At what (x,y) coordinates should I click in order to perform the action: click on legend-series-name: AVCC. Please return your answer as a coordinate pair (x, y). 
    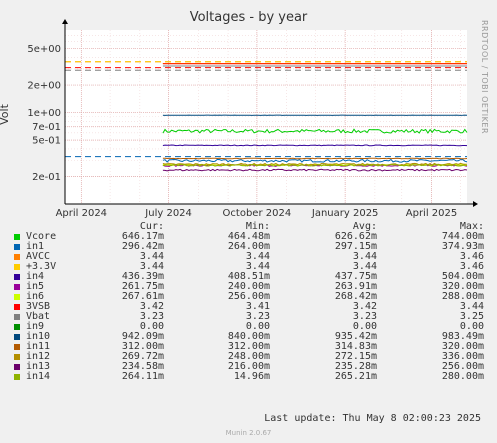
    Looking at the image, I should click on (38, 256).